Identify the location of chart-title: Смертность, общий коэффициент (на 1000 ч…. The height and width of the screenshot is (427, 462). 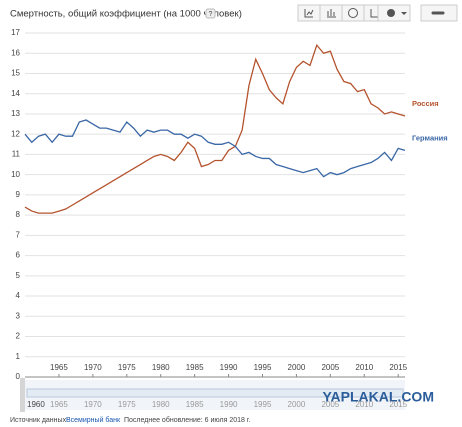
(126, 14).